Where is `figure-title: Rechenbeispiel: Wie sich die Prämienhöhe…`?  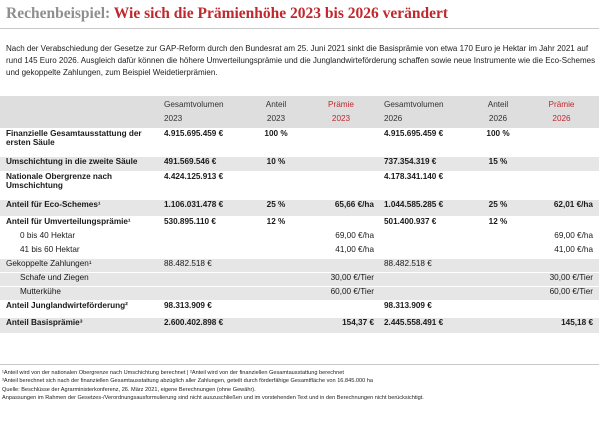 figure-title: Rechenbeispiel: Wie sich die Prämienhöhe… is located at coordinates (227, 14).